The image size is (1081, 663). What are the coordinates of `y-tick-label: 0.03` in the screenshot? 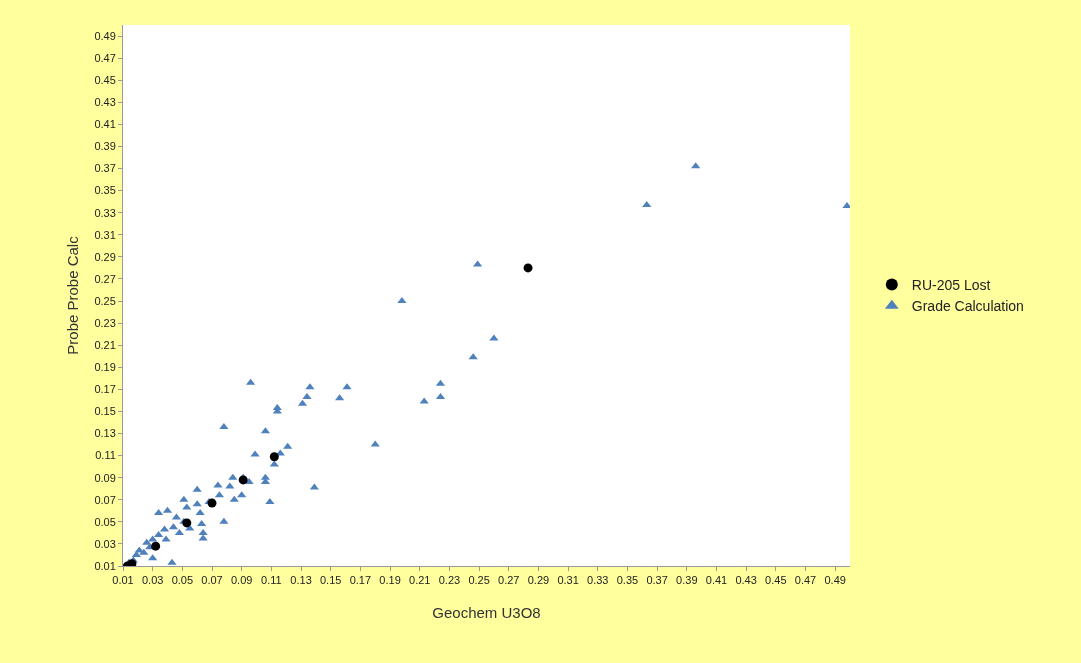 It's located at (105, 543).